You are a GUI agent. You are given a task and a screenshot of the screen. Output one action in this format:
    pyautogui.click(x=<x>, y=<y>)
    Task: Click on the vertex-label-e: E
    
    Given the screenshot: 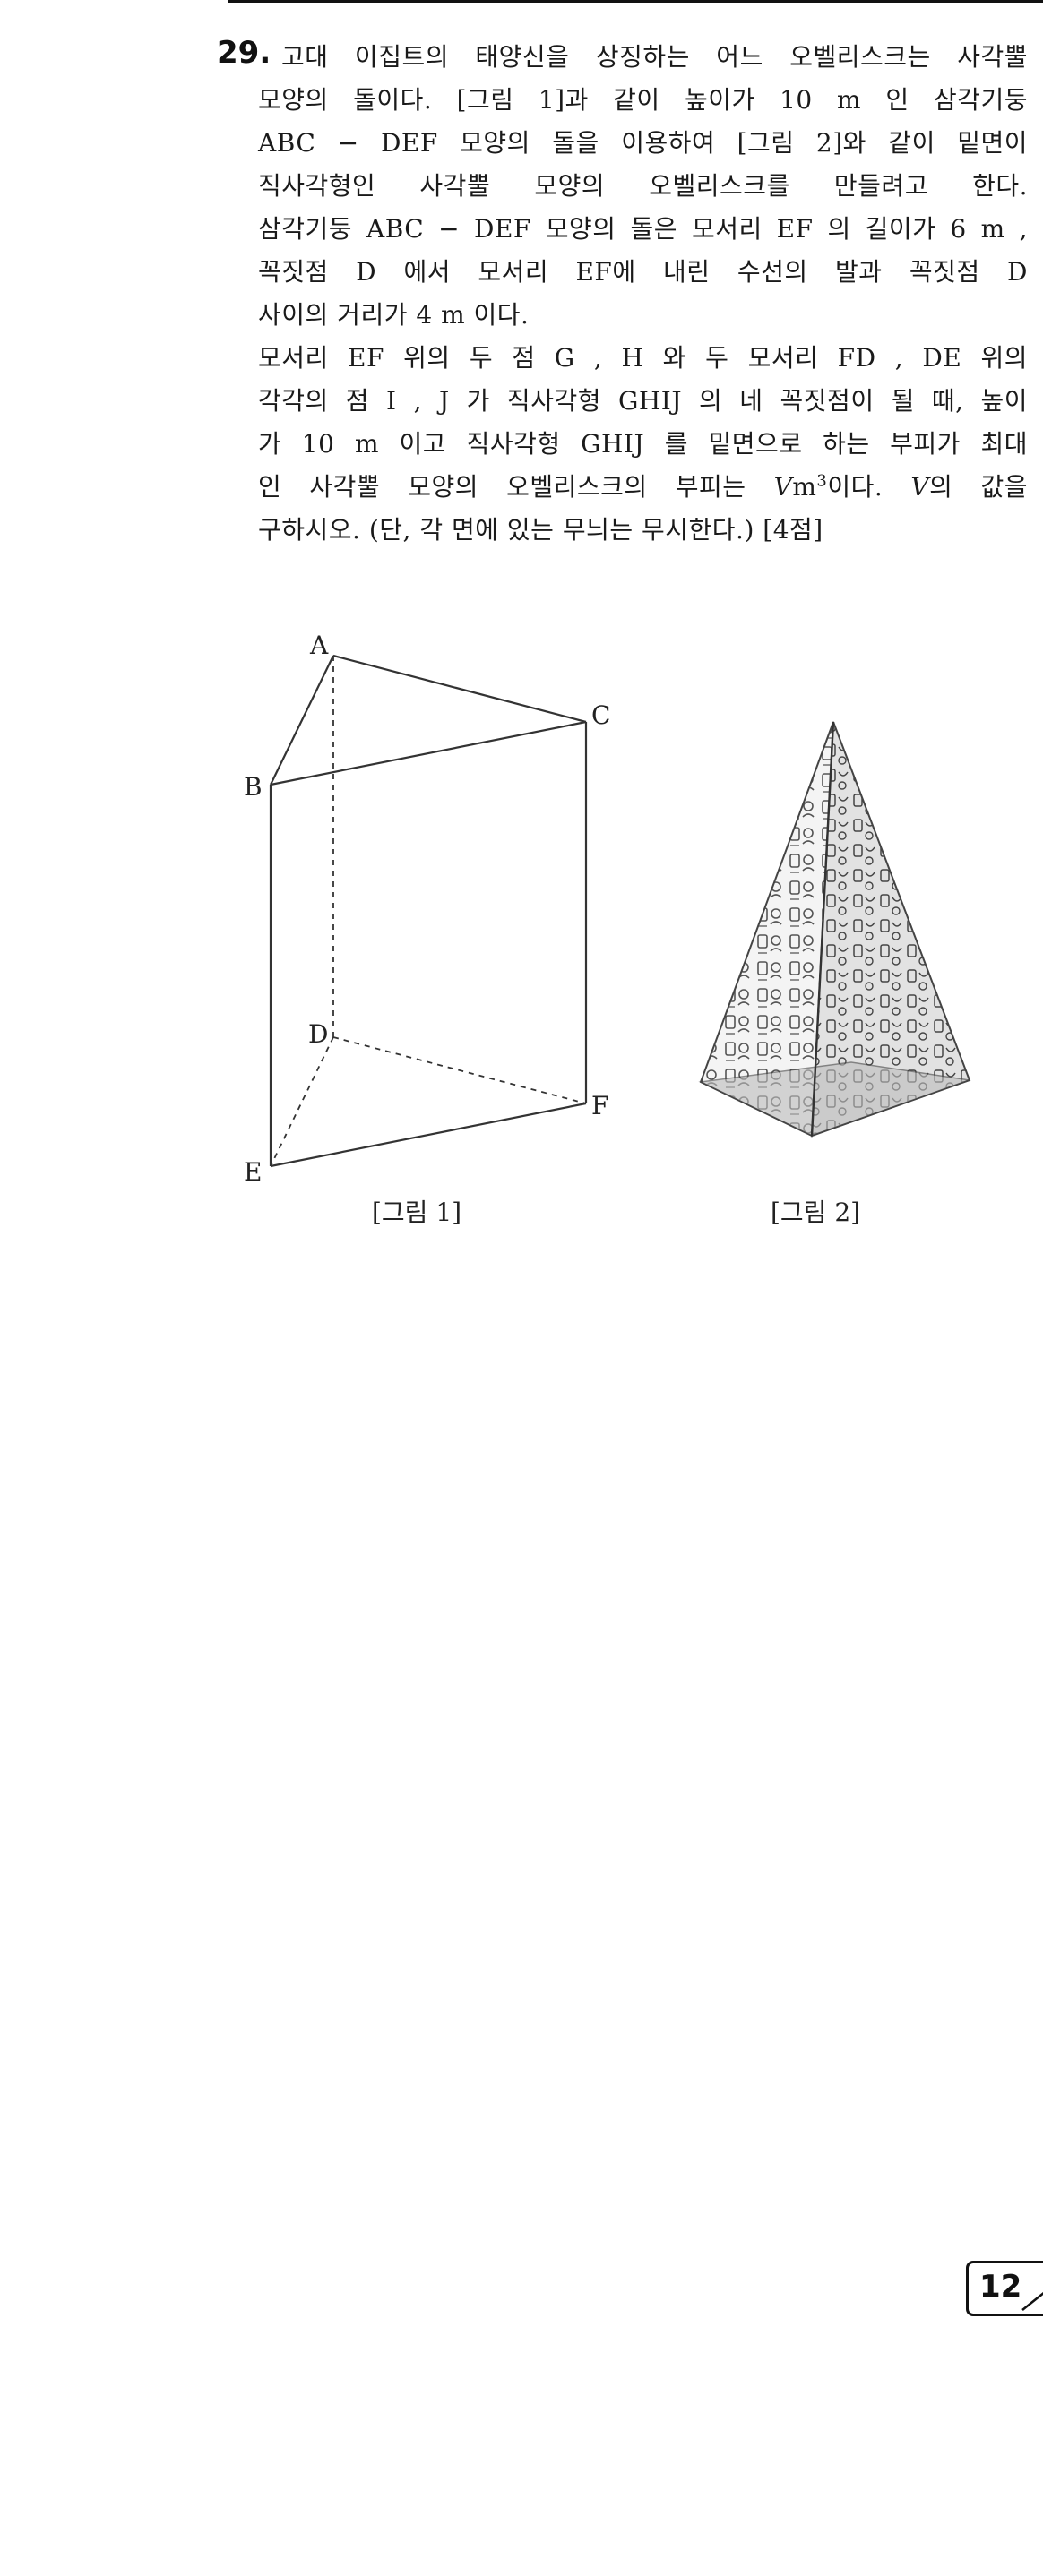 What is the action you would take?
    pyautogui.click(x=253, y=1172)
    